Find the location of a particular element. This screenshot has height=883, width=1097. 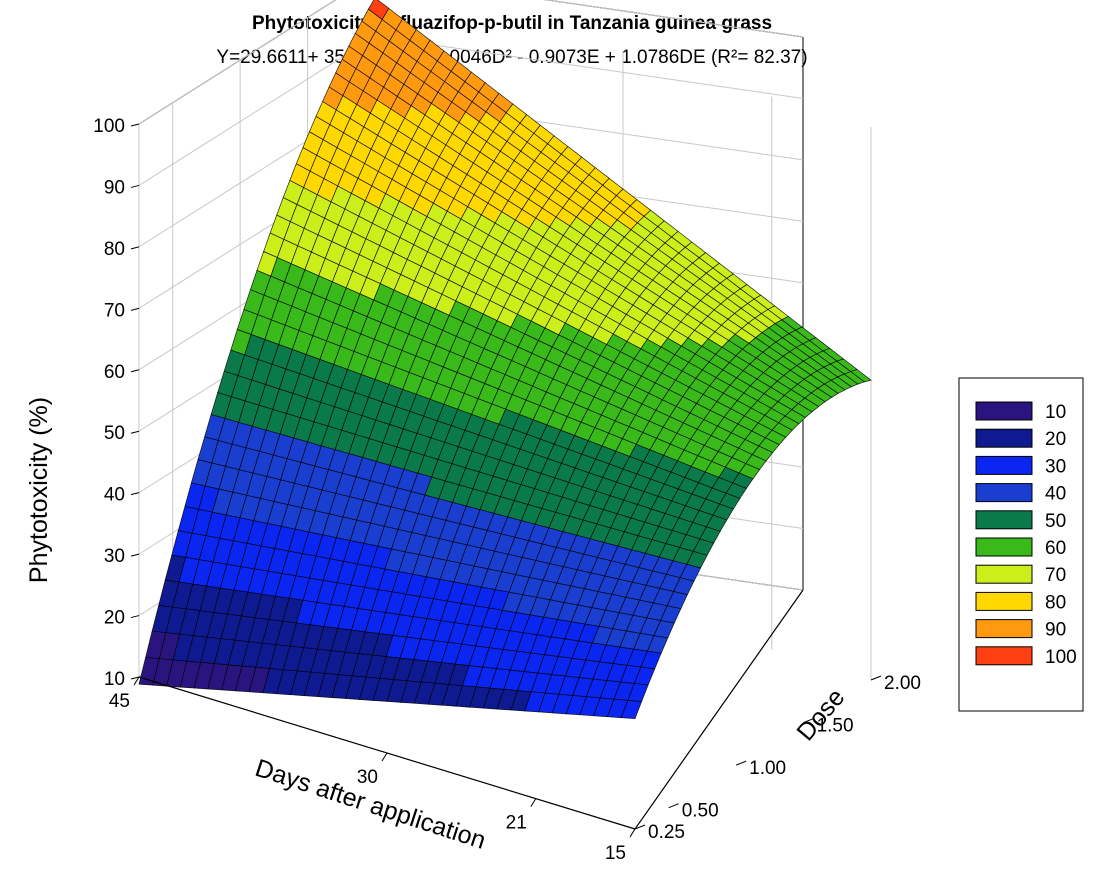

legend: 10 20 30 40 50 60 70 80 90 100 is located at coordinates (1021, 544).